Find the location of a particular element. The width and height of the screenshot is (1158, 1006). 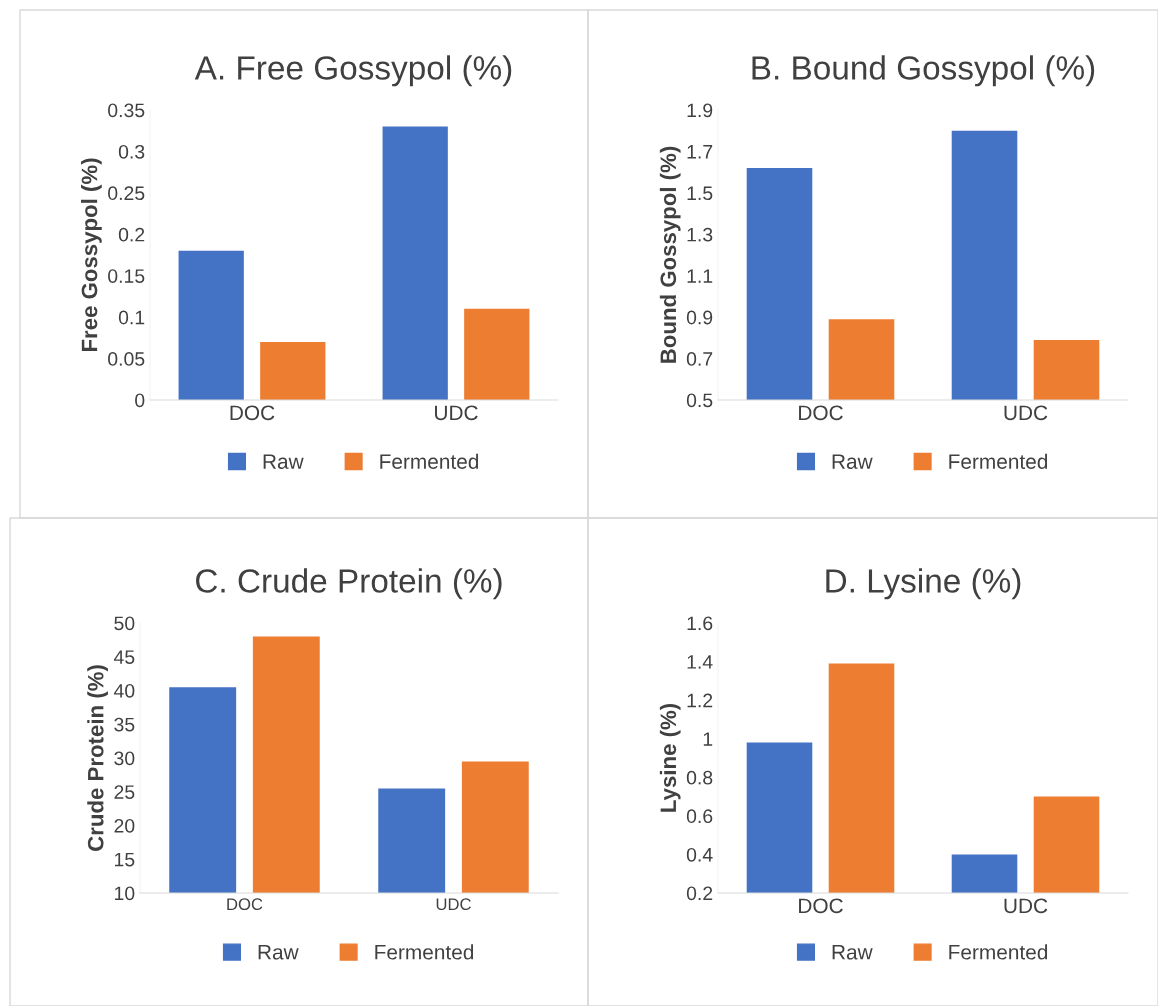

y-tick-label: 0.25 is located at coordinates (126, 193).